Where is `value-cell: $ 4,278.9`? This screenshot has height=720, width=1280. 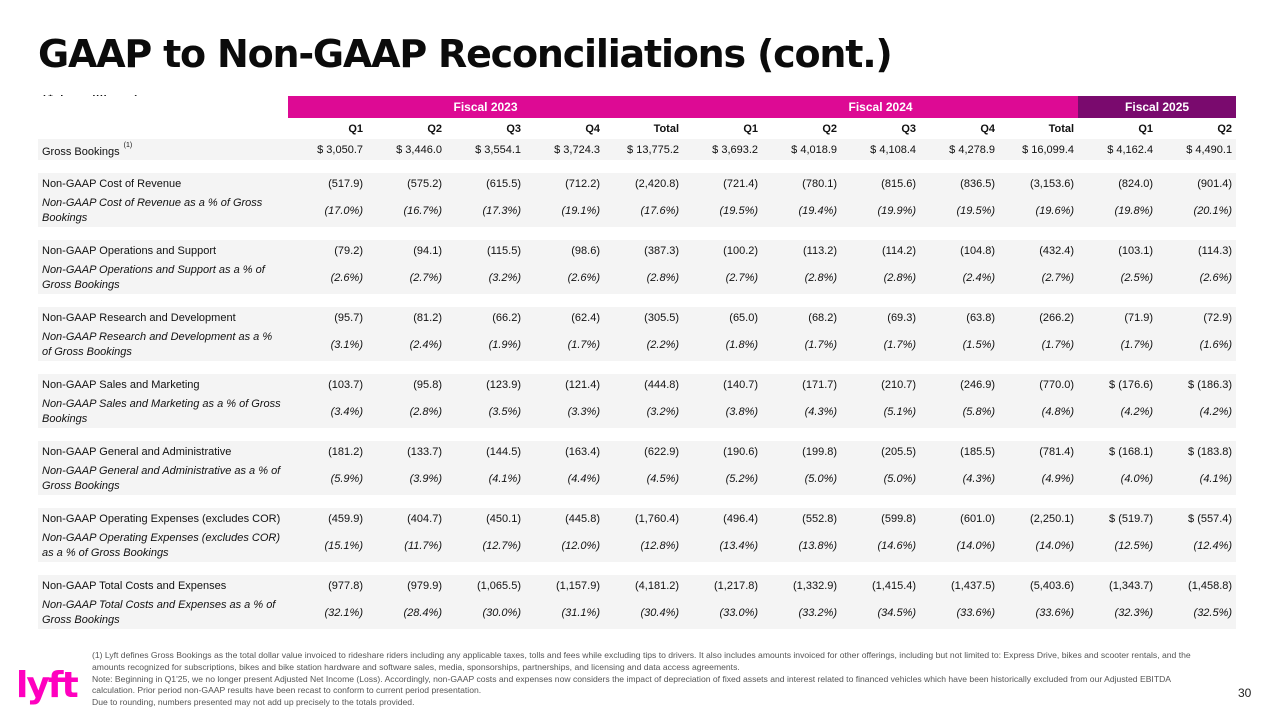
value-cell: $ 4,278.9 is located at coordinates (960, 149).